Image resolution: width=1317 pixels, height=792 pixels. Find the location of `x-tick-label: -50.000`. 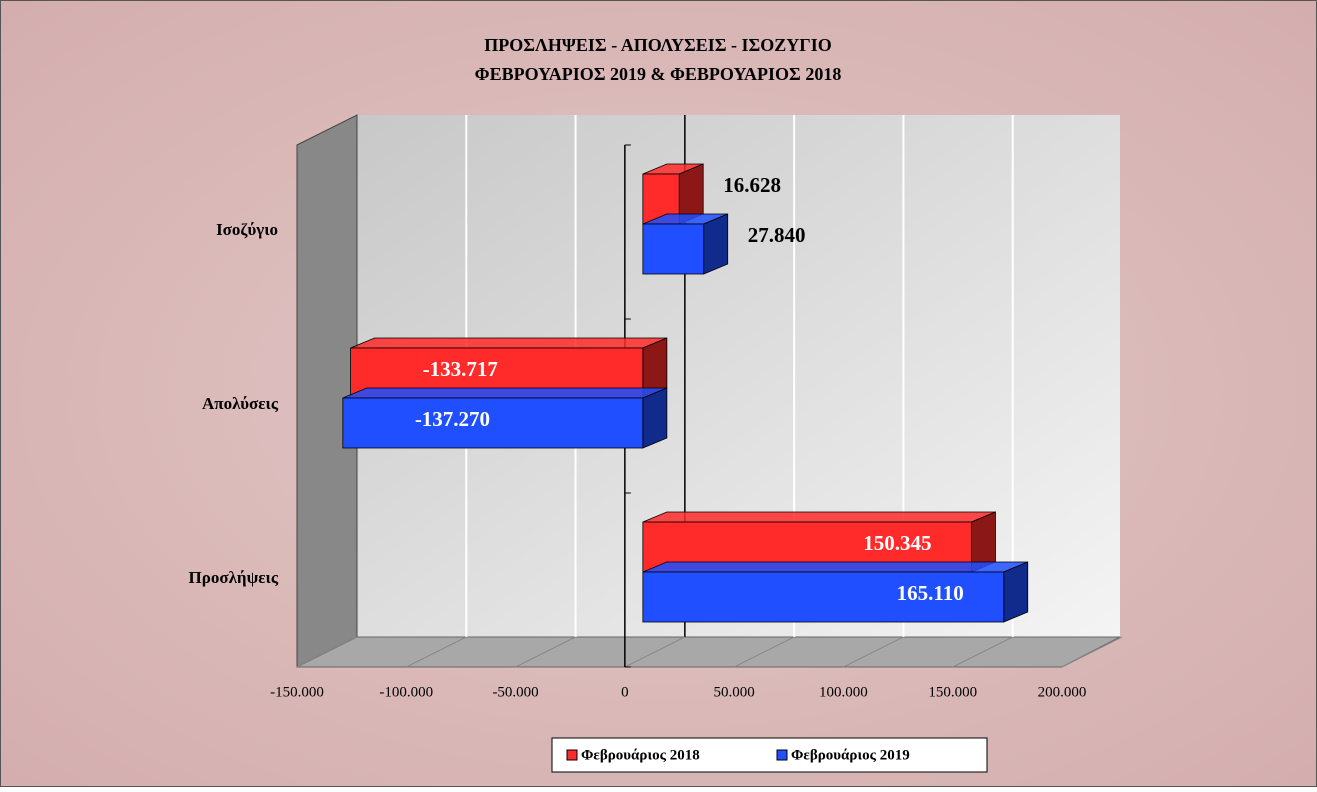

x-tick-label: -50.000 is located at coordinates (515, 692).